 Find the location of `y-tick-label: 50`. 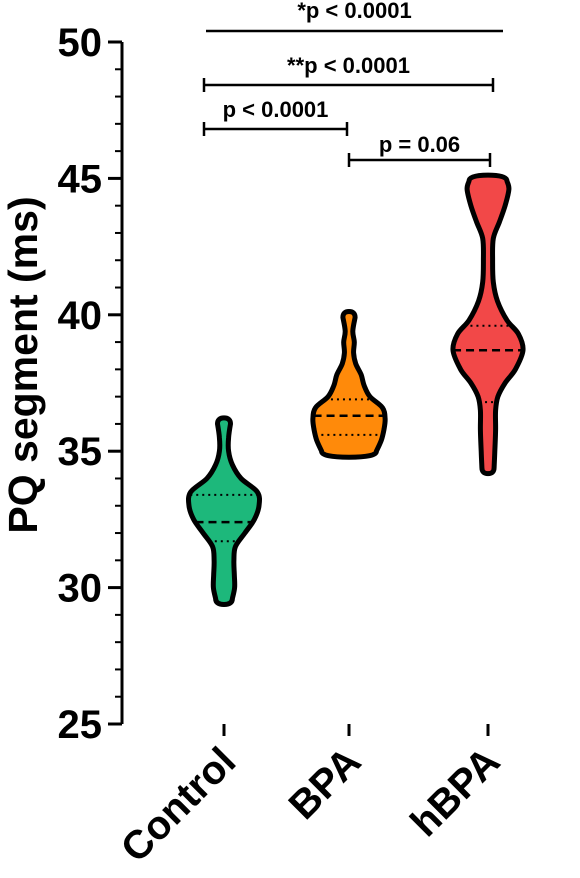

y-tick-label: 50 is located at coordinates (80, 43).